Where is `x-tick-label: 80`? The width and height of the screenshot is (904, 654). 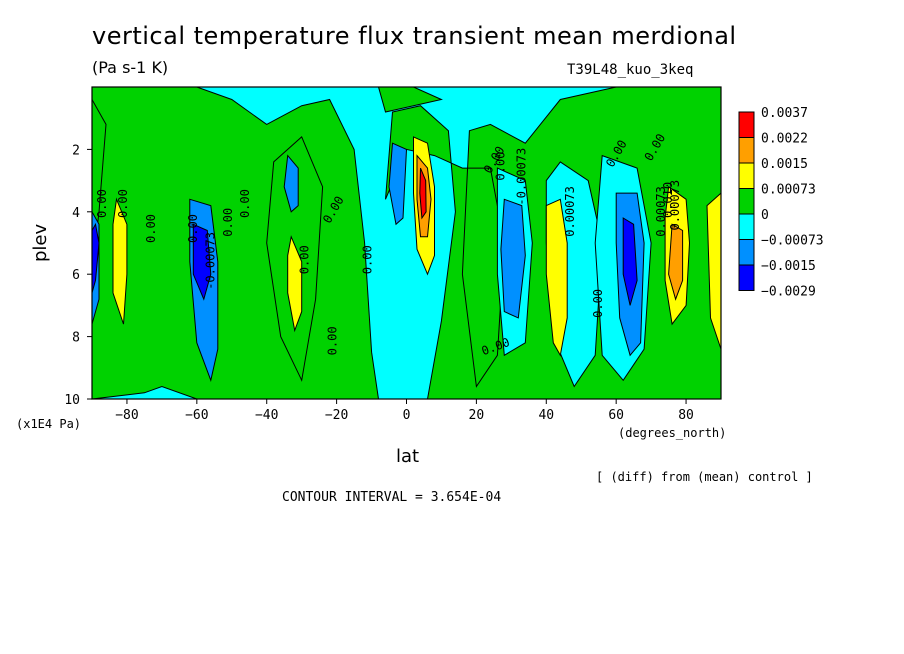 x-tick-label: 80 is located at coordinates (686, 415).